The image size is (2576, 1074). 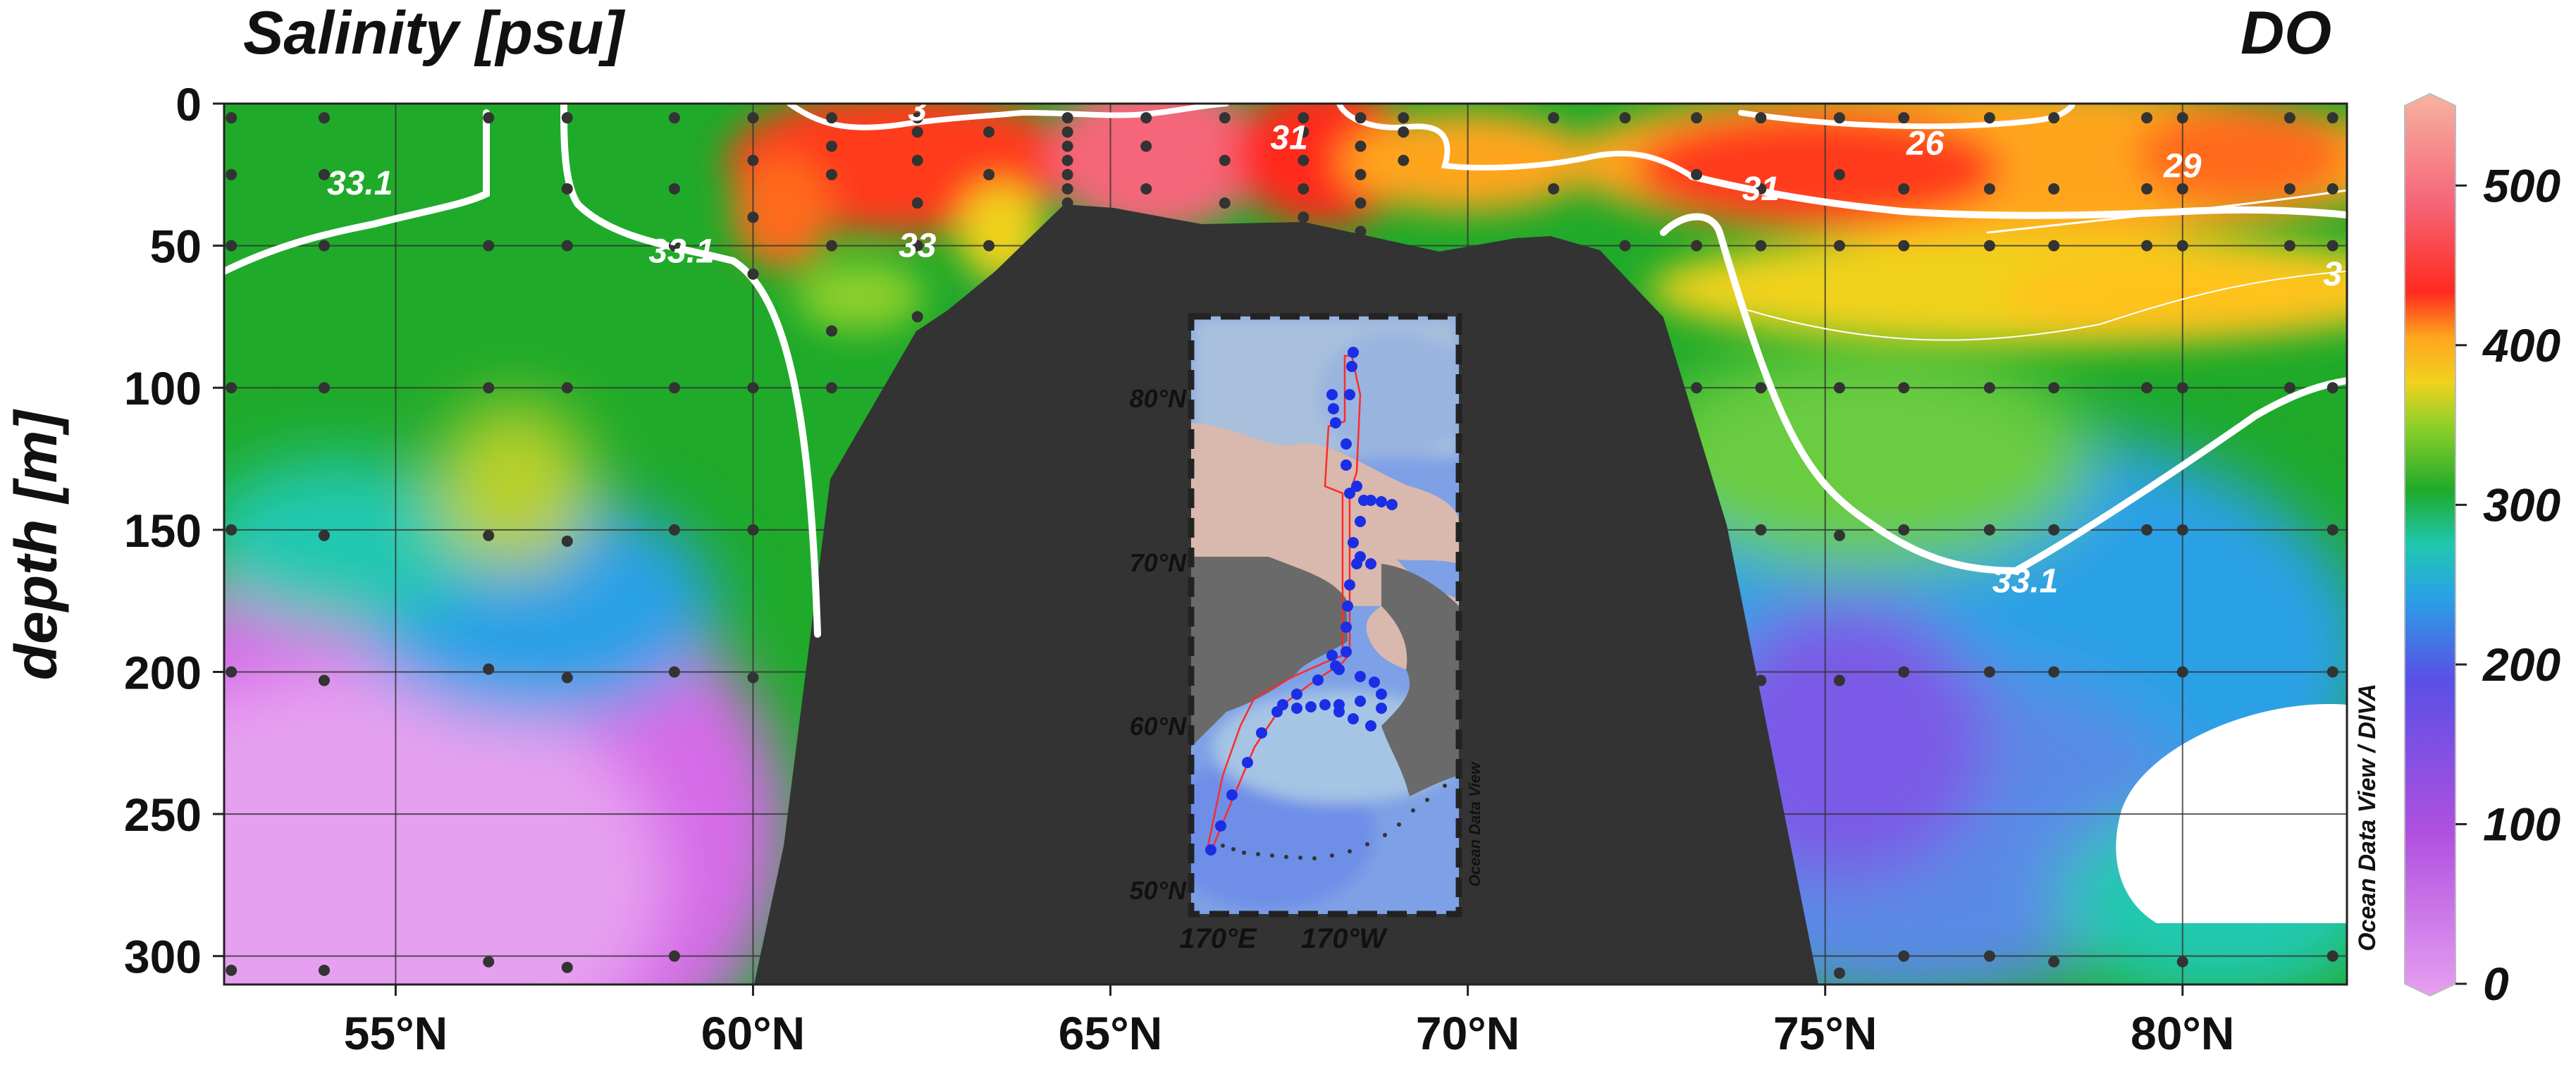 What do you see at coordinates (163, 815) in the screenshot?
I see `y-tick-label: 250` at bounding box center [163, 815].